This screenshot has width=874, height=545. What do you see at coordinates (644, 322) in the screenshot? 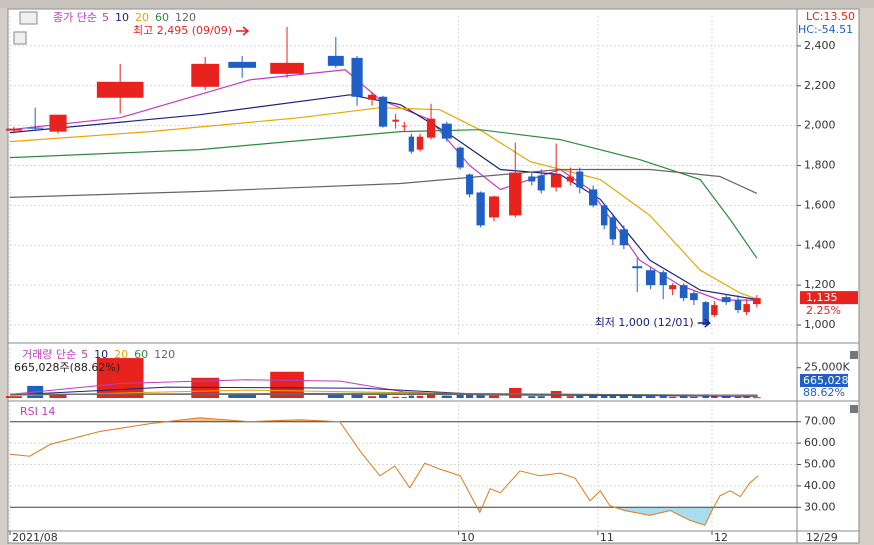
I see `annotation: 최저 1,000 (12/01)` at bounding box center [644, 322].